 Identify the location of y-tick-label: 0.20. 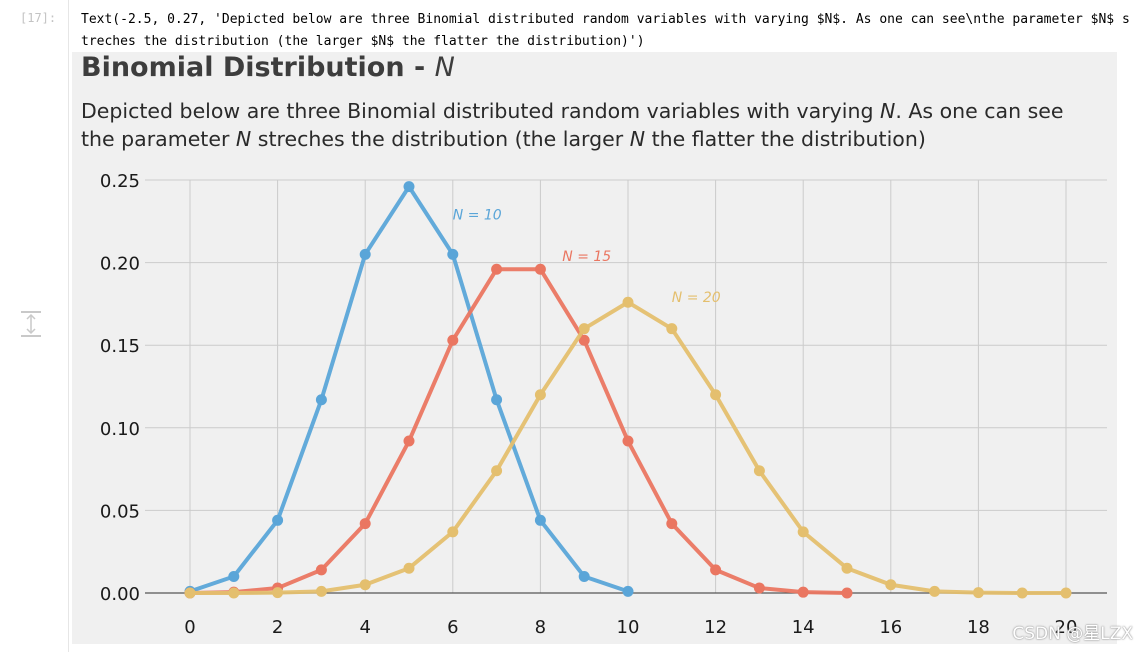
(120, 264).